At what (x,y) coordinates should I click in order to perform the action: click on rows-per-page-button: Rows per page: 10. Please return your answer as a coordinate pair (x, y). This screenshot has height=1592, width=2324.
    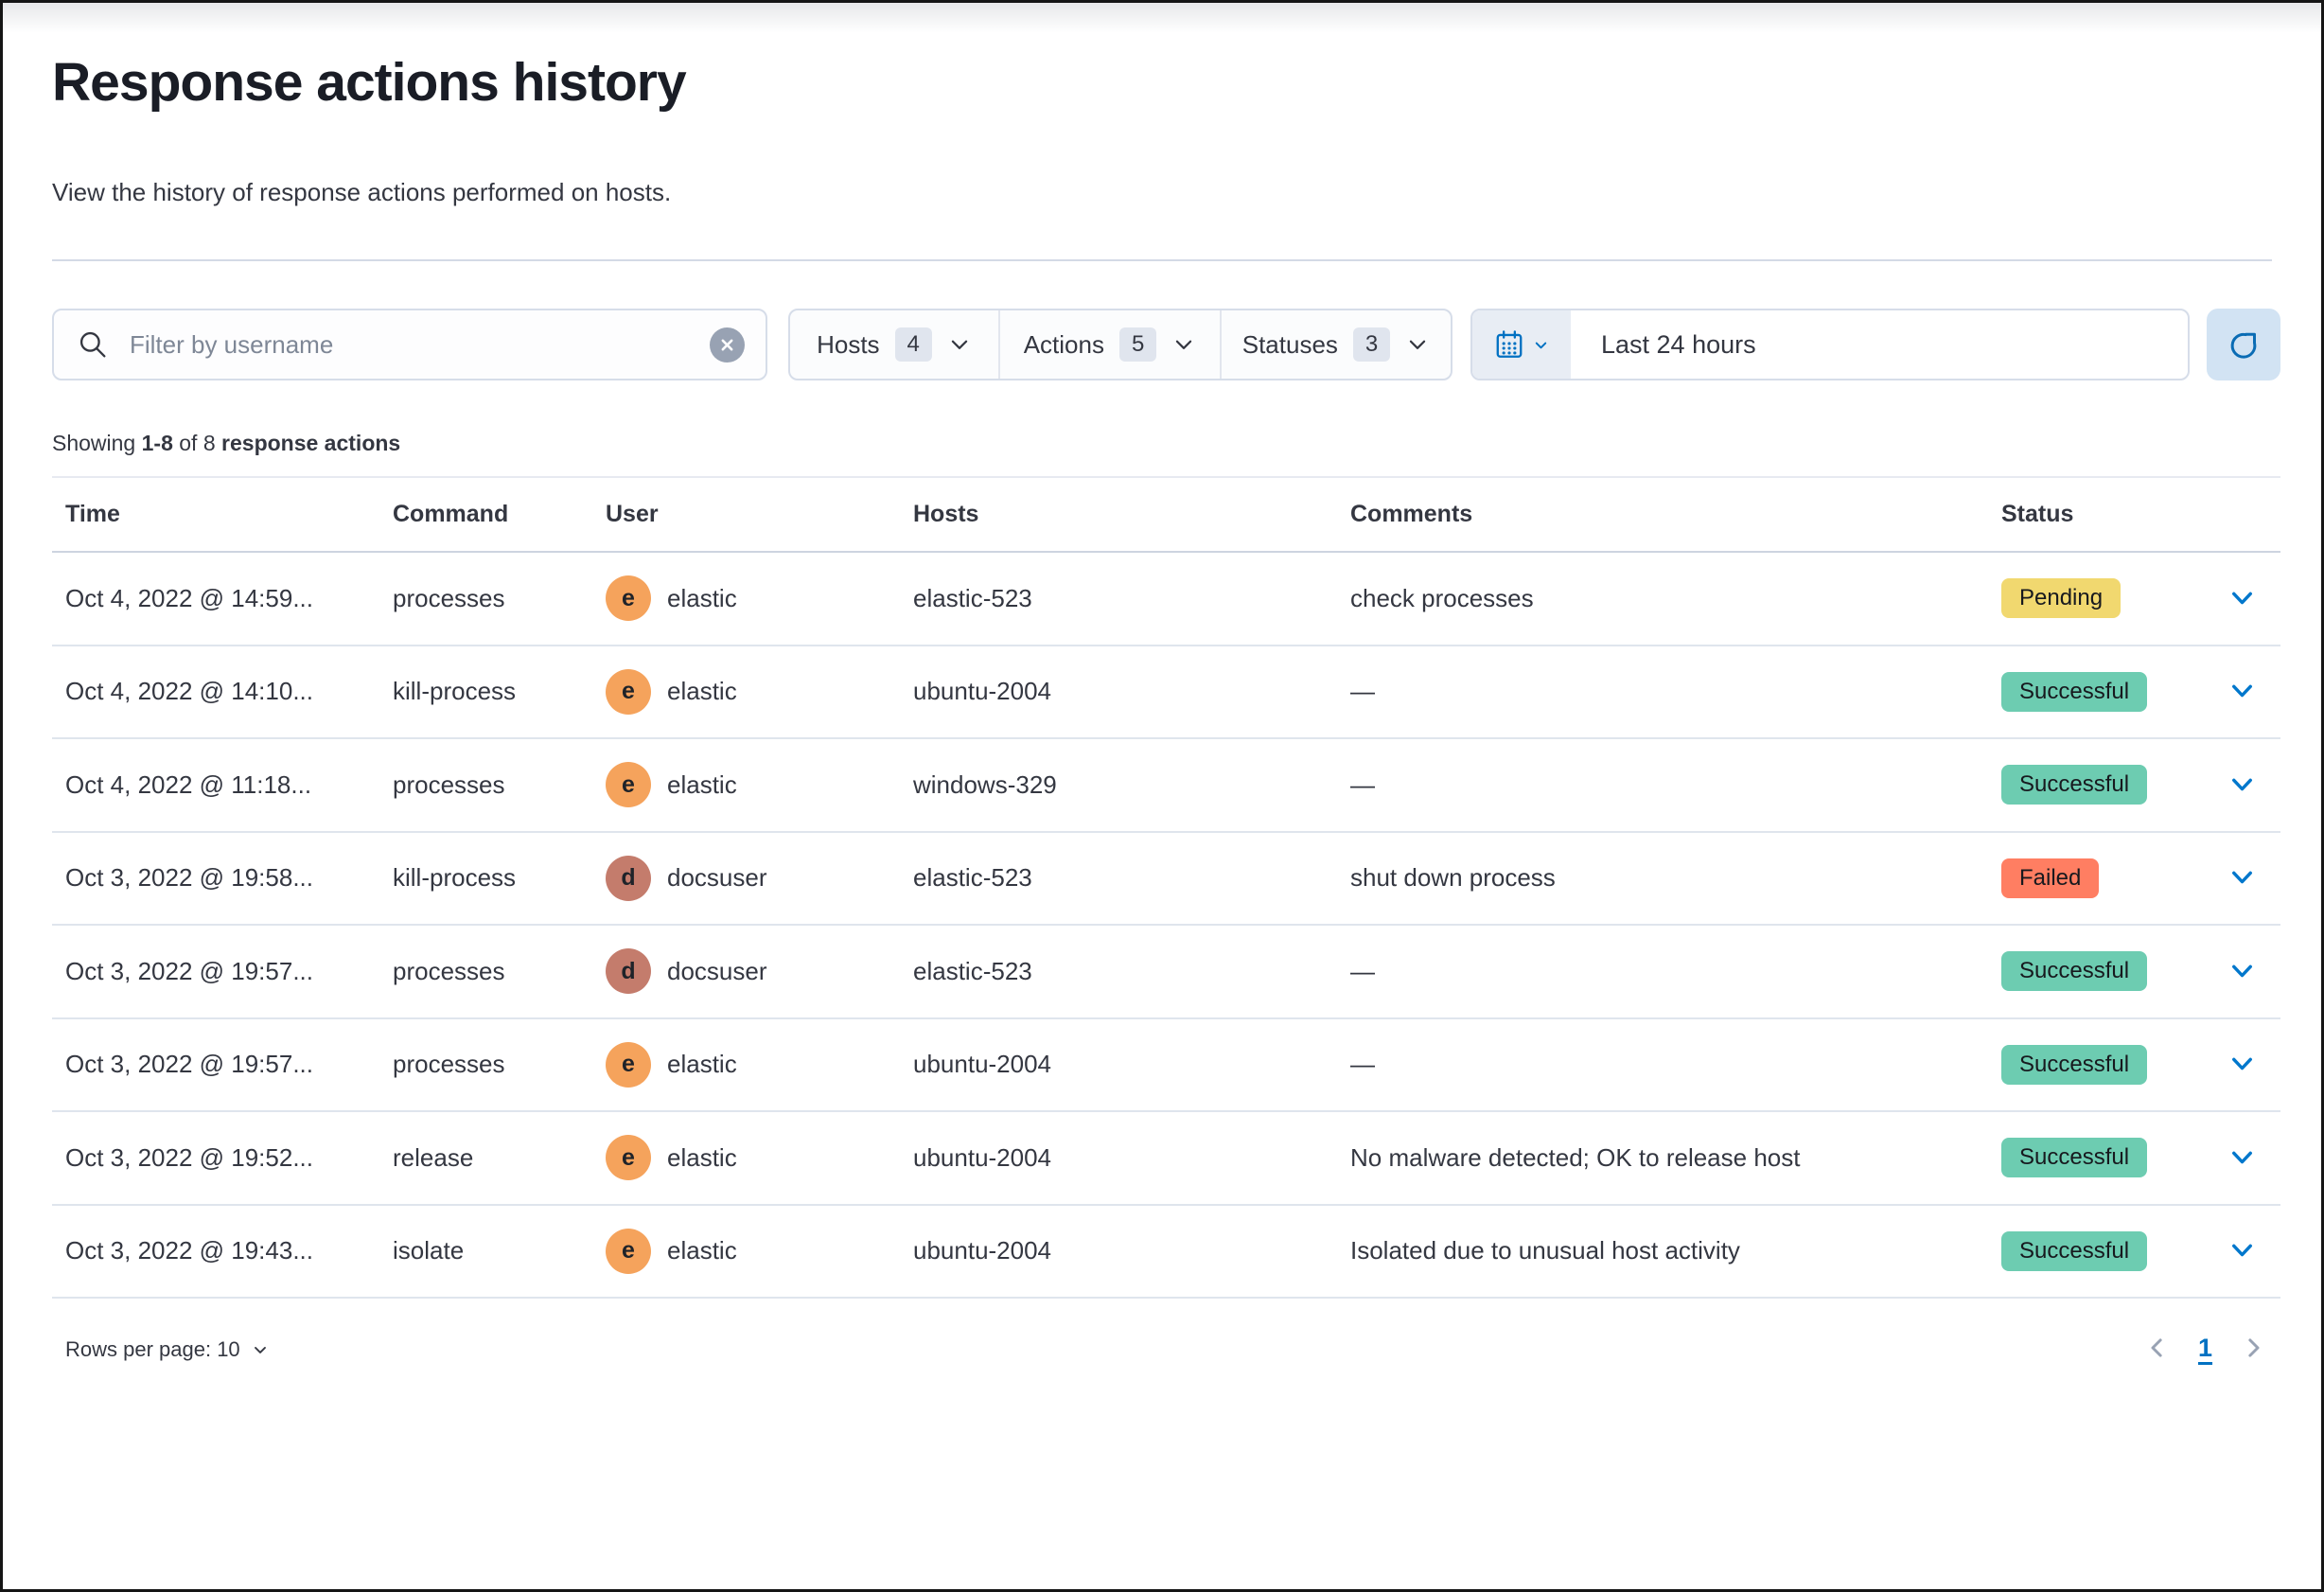
    Looking at the image, I should click on (167, 1349).